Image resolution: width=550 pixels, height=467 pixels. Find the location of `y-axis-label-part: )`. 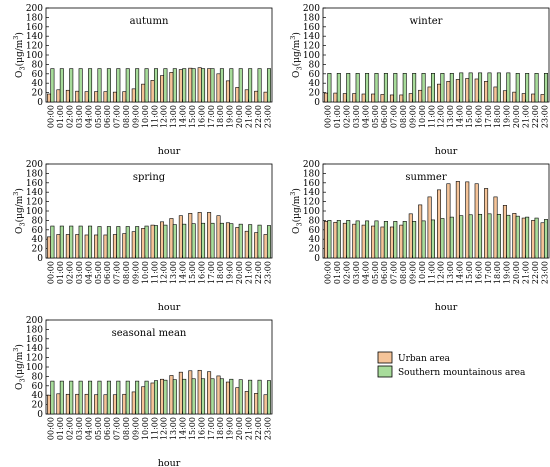

y-axis-label-part: ) is located at coordinates (19, 34).